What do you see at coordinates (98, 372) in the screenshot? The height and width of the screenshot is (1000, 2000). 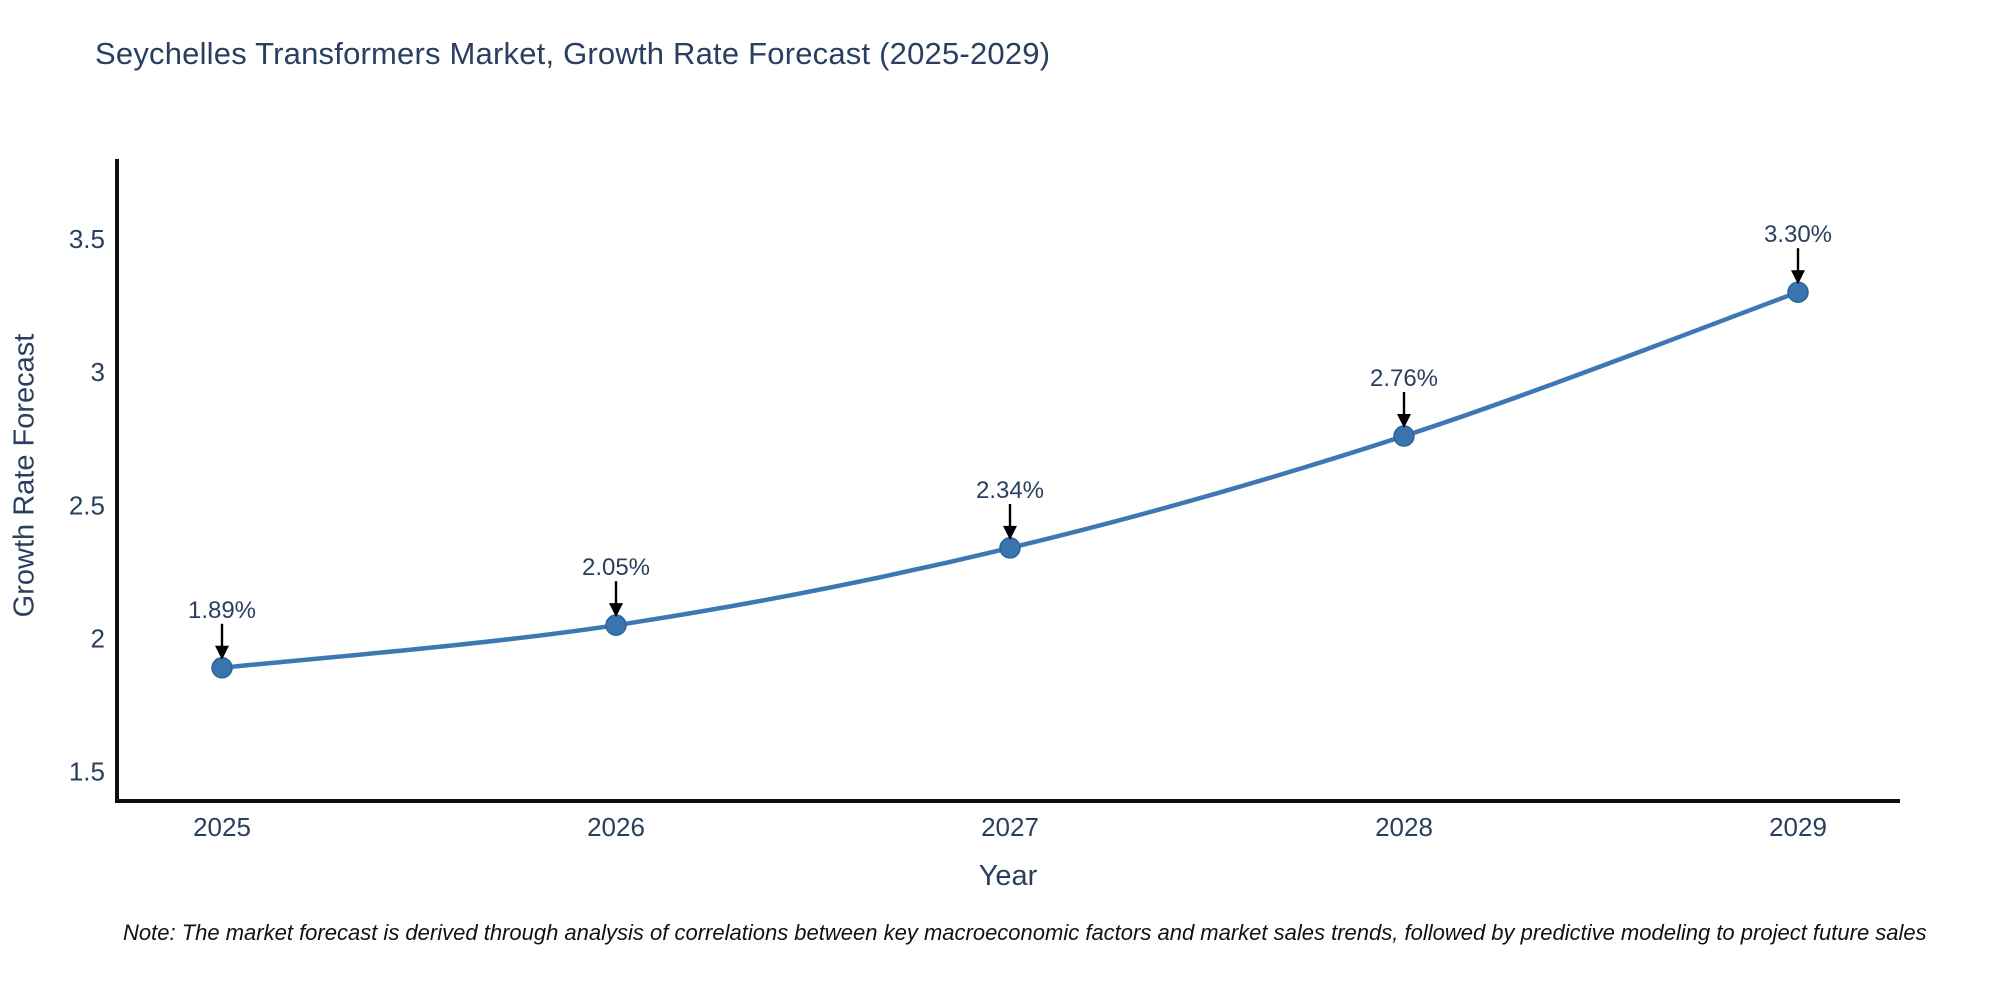 I see `y-tick-label: 3` at bounding box center [98, 372].